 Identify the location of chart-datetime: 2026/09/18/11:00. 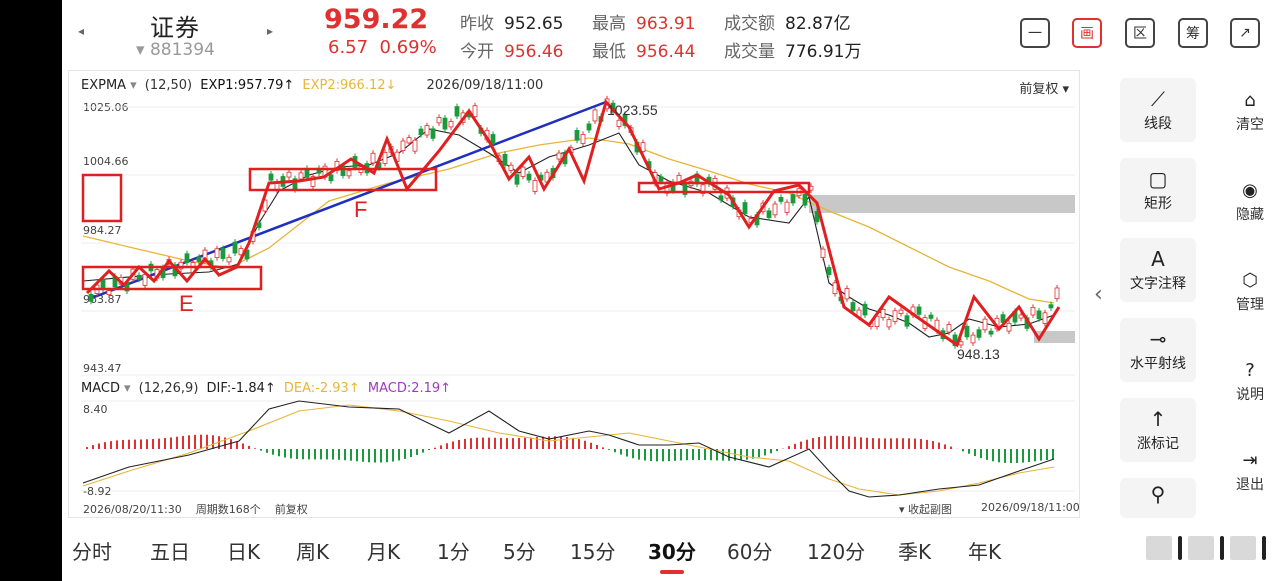
(485, 85).